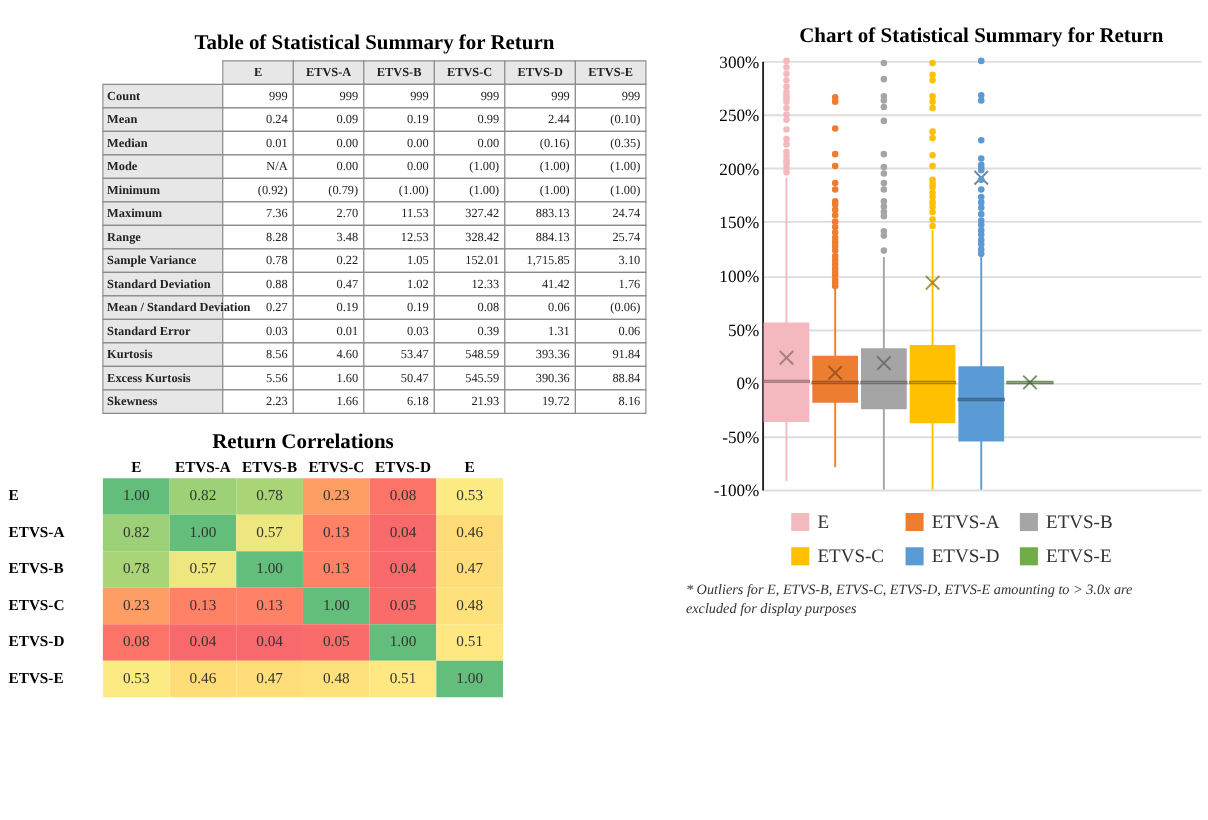  I want to click on legend-label: ETVS-A, so click(965, 523).